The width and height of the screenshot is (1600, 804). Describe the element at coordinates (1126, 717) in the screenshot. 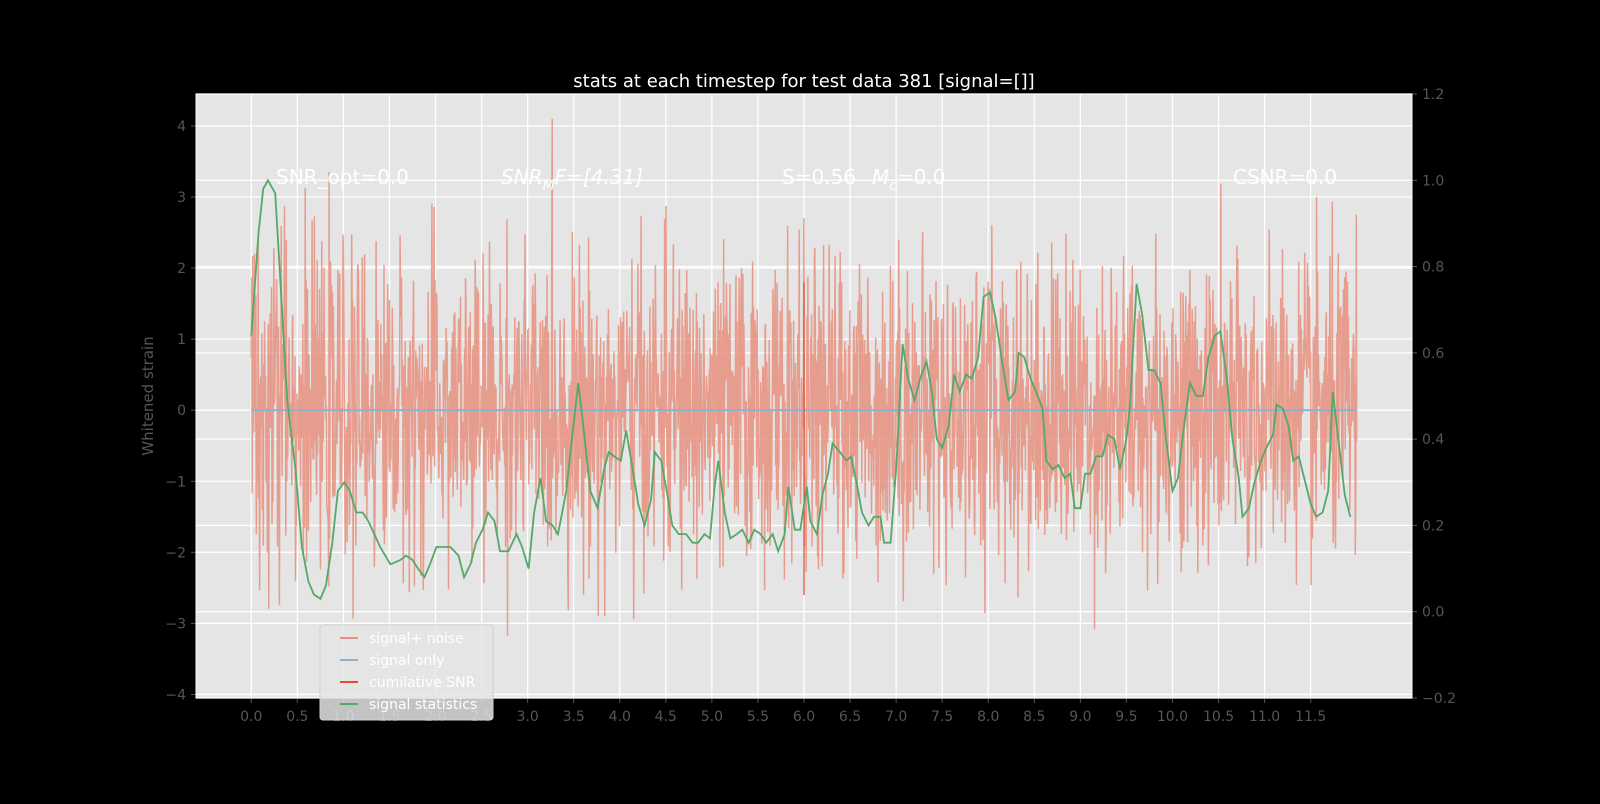

I see `x-tick-label: 9.5` at that location.